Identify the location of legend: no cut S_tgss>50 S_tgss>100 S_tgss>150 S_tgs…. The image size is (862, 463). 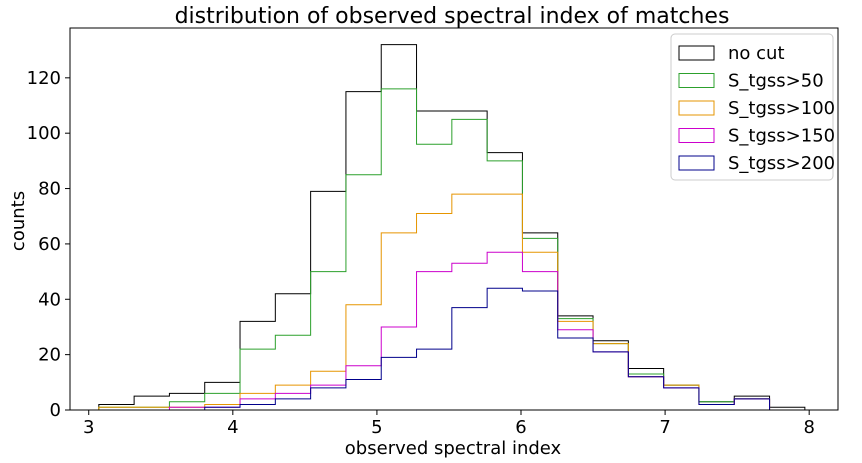
(752, 107).